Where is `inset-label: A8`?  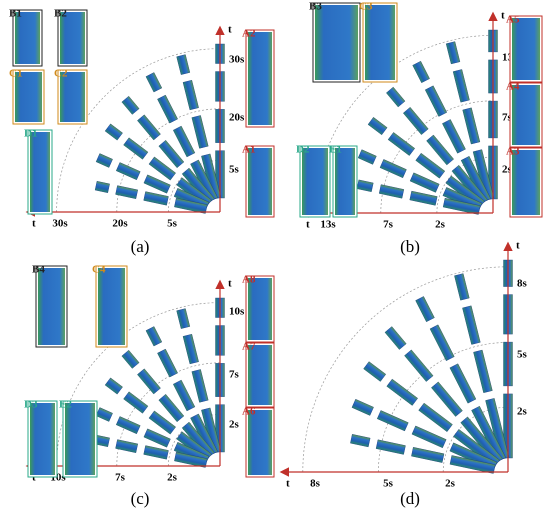 inset-label: A8 is located at coordinates (249, 280).